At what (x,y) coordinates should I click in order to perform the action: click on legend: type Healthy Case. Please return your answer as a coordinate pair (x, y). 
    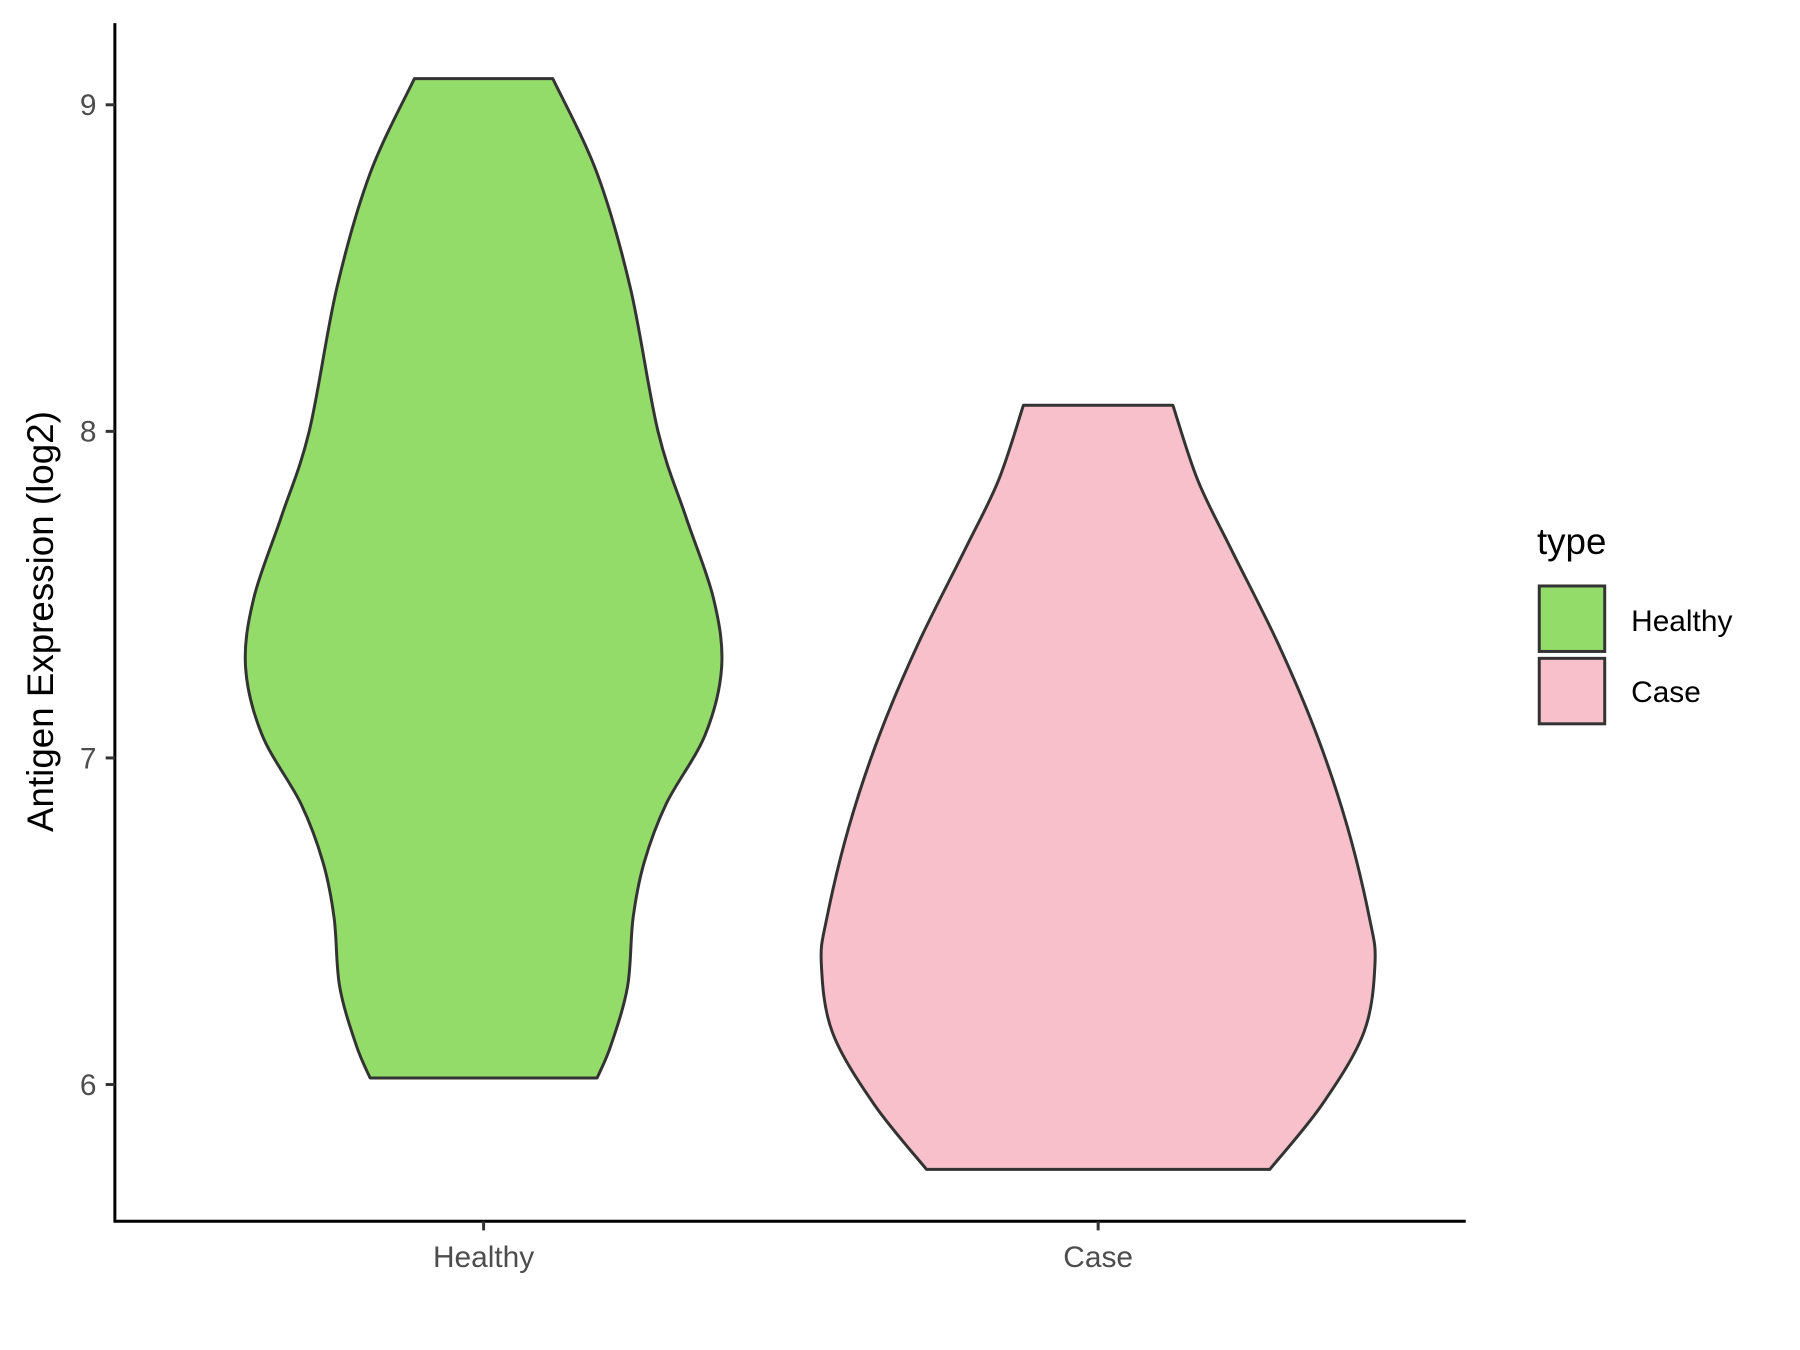
    Looking at the image, I should click on (1634, 623).